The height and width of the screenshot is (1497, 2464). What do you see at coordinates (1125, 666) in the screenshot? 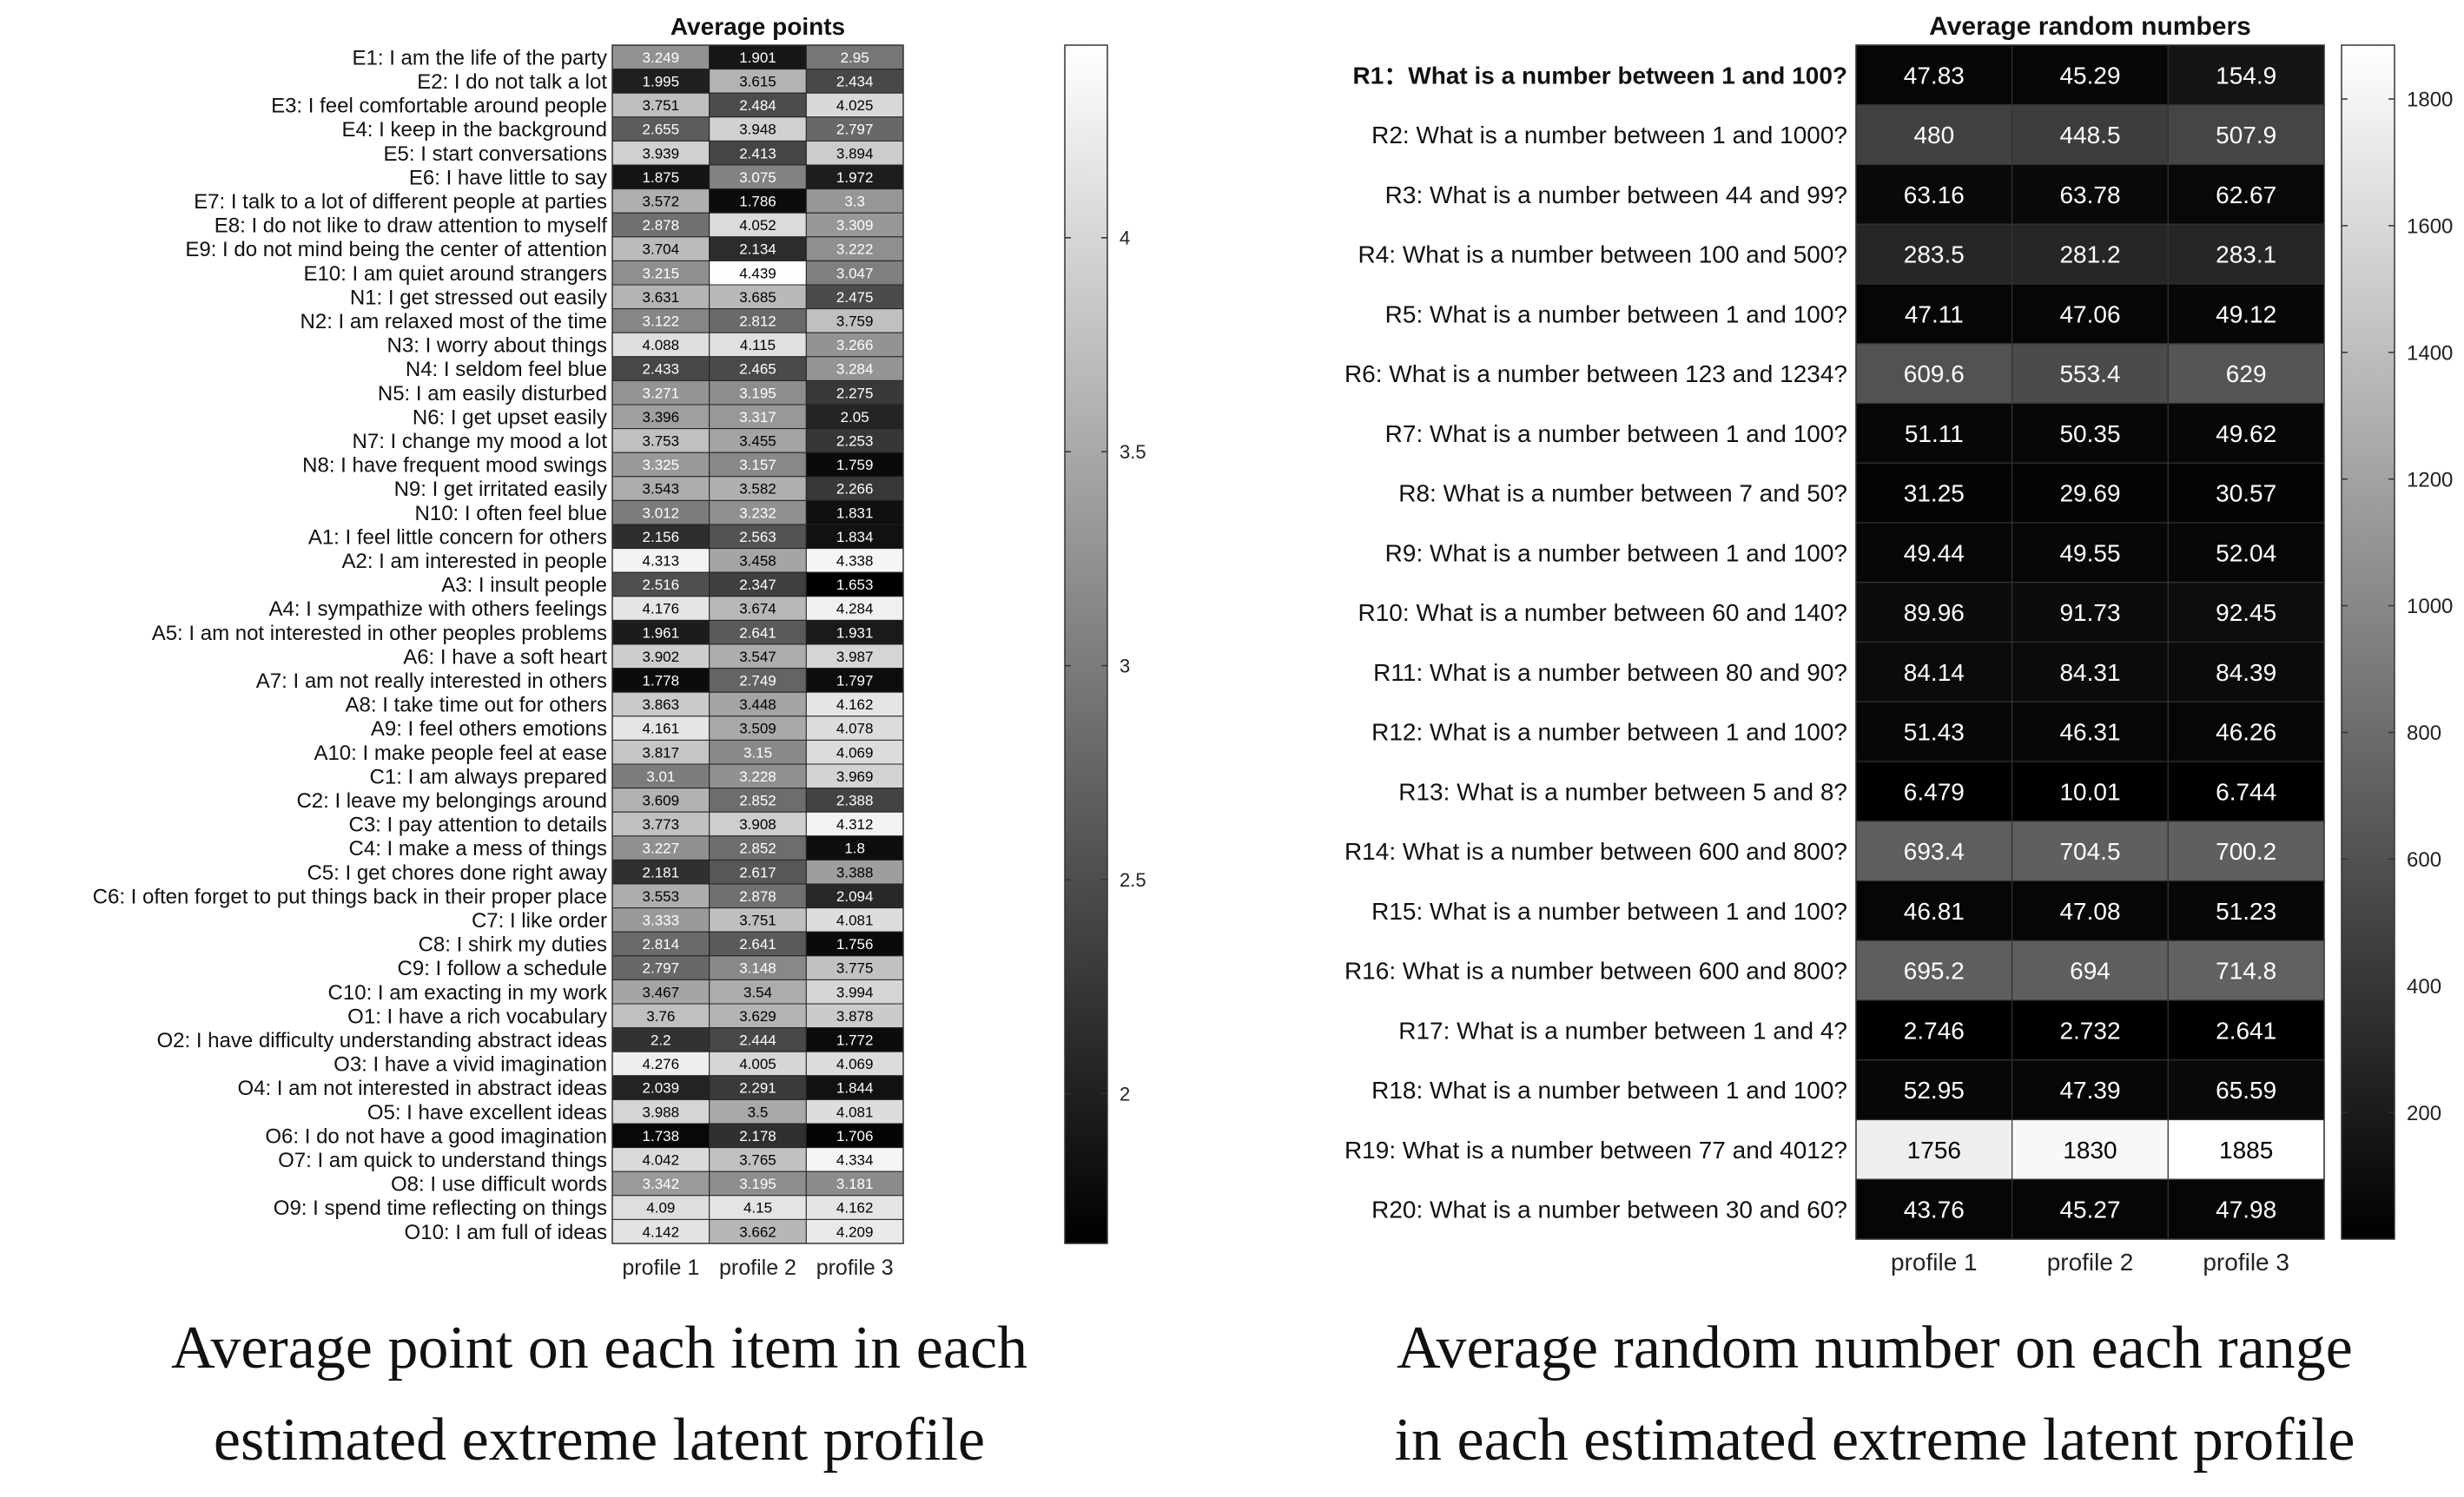
I see `colorbar-tick-label: 3` at bounding box center [1125, 666].